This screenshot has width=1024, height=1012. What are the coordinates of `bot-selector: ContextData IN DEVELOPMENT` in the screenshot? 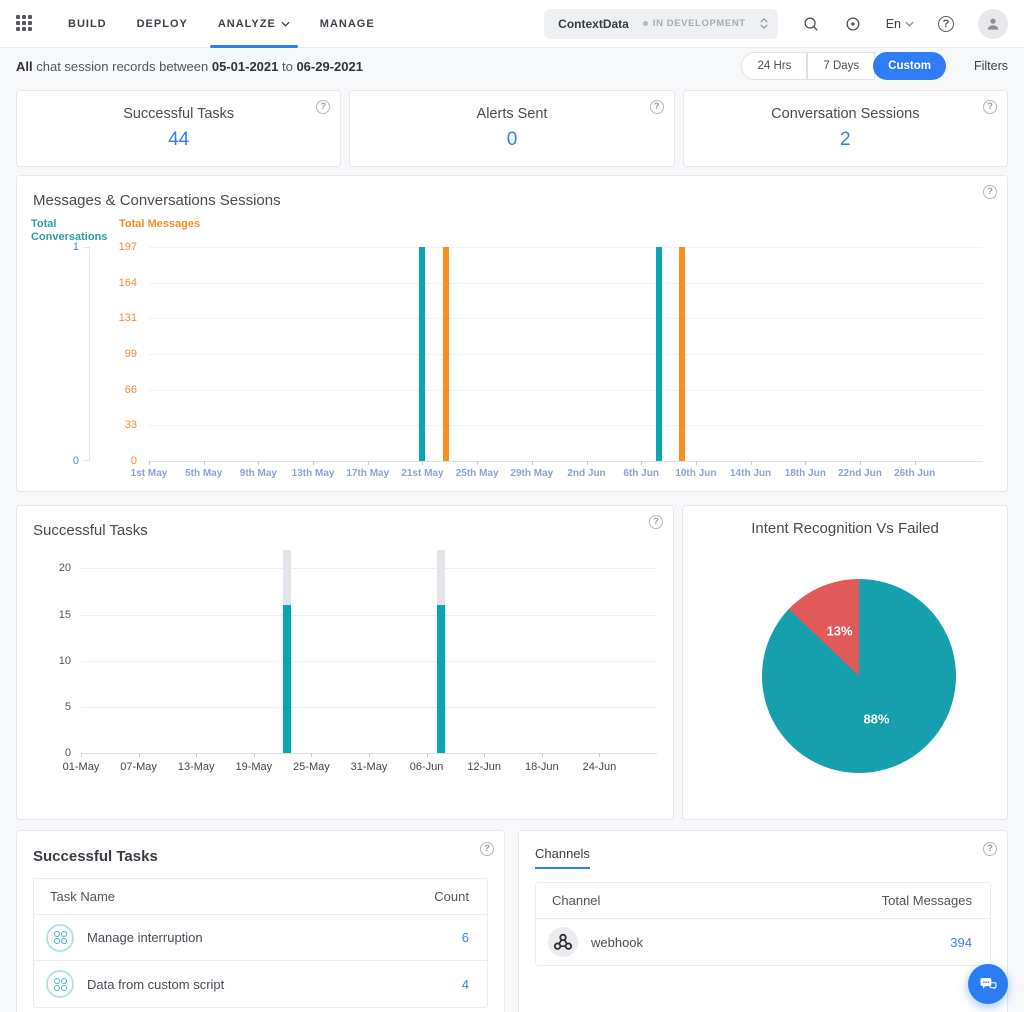 It's located at (661, 23).